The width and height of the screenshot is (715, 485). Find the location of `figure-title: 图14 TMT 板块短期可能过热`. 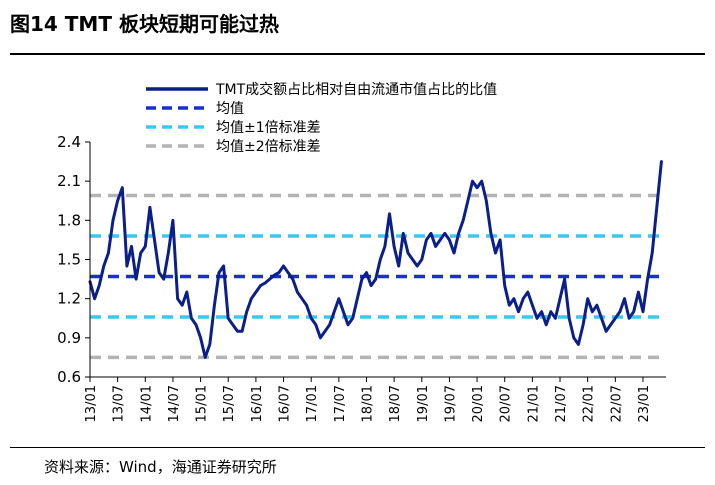

figure-title: 图14 TMT 板块短期可能过热 is located at coordinates (144, 24).